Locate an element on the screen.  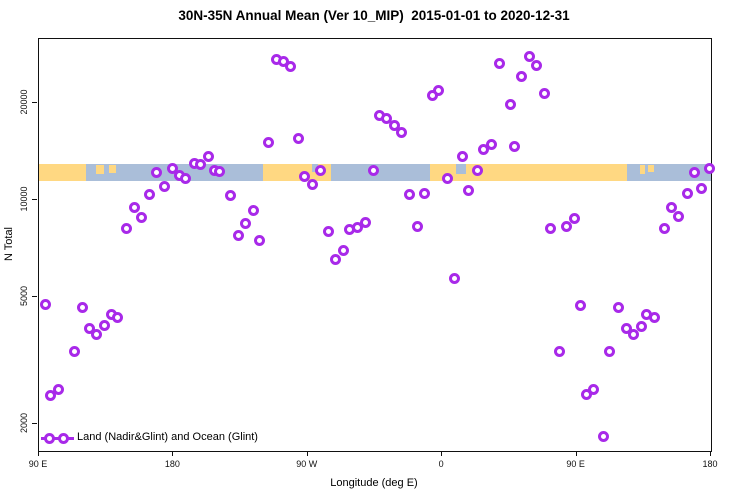
y-tick-label: 20000 is located at coordinates (24, 102).